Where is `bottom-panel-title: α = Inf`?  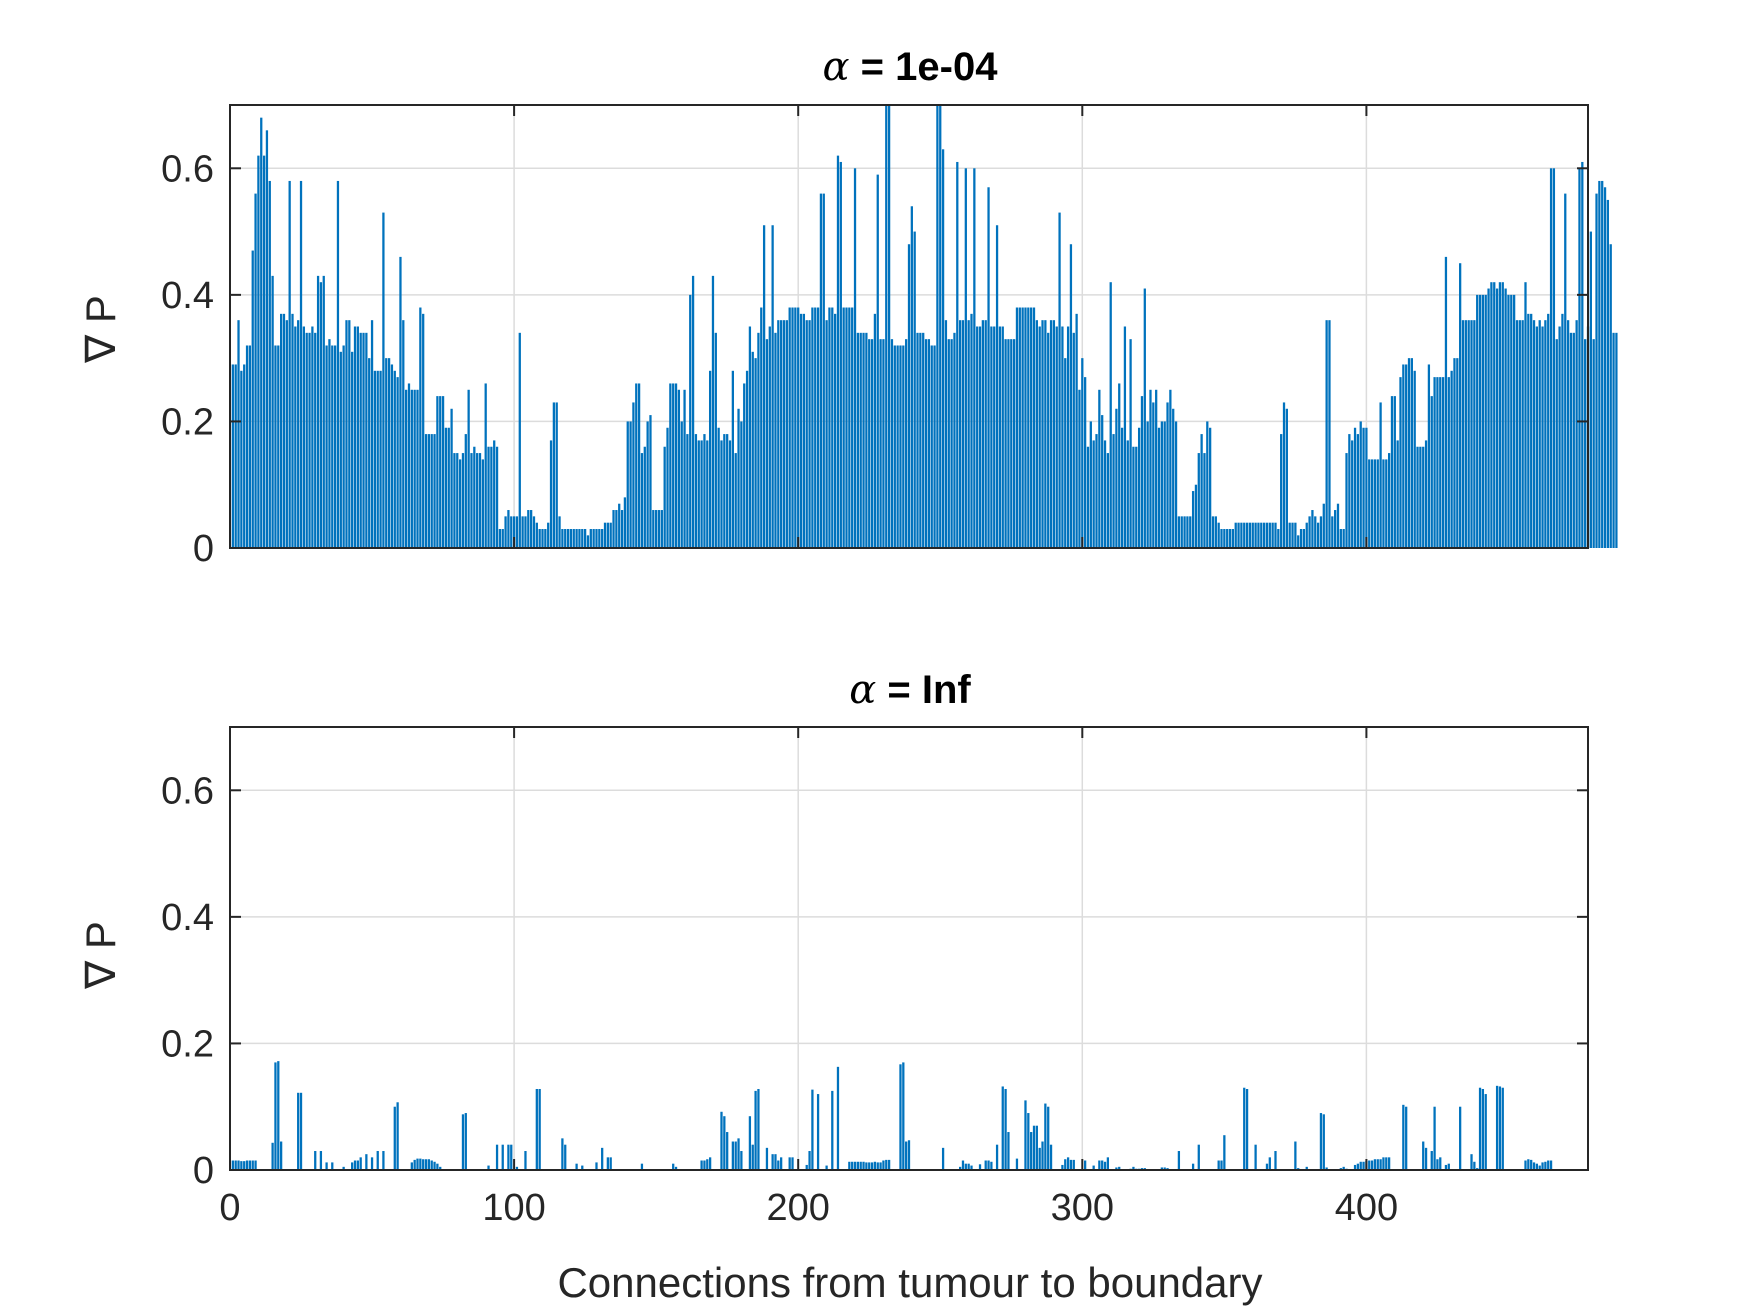 bottom-panel-title: α = Inf is located at coordinates (910, 690).